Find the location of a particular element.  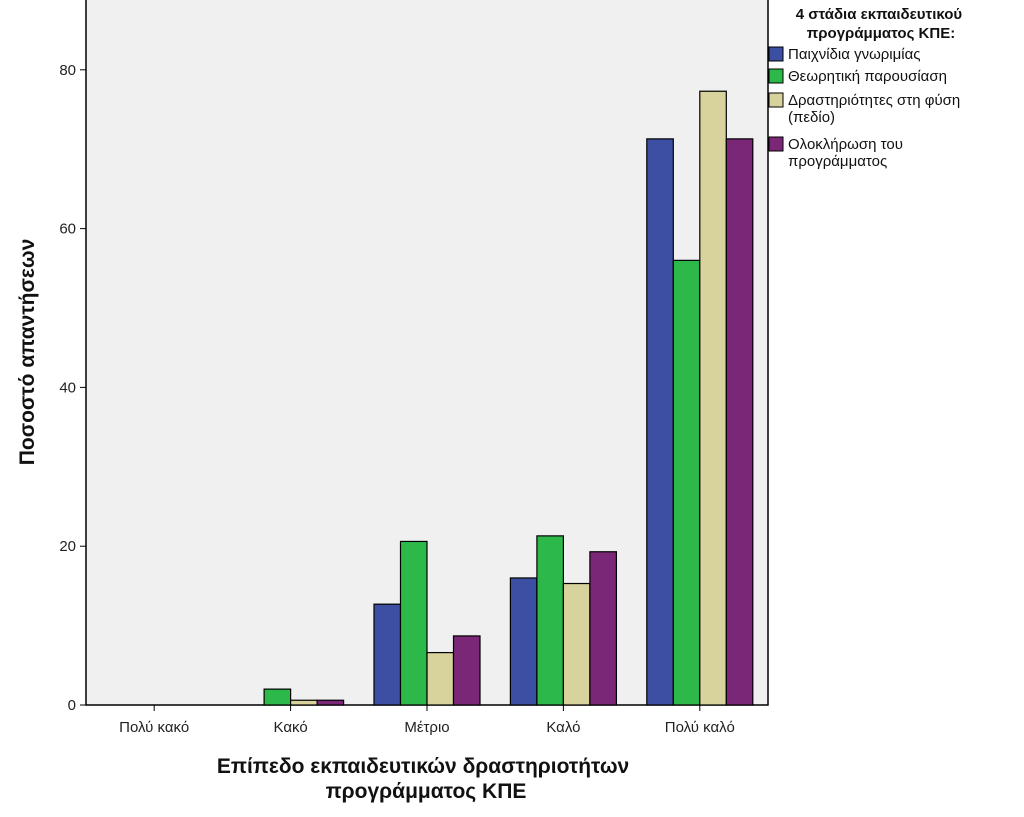

legend-label: Θεωρητική παρουσίαση is located at coordinates (867, 76).